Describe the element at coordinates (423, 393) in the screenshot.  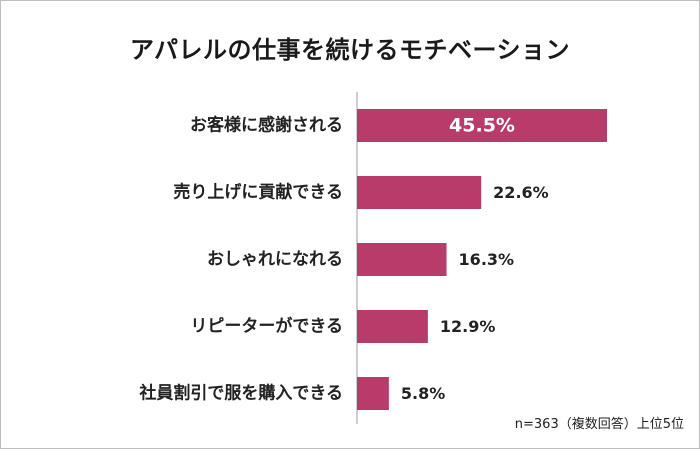
I see `data-label: 5.8%` at that location.